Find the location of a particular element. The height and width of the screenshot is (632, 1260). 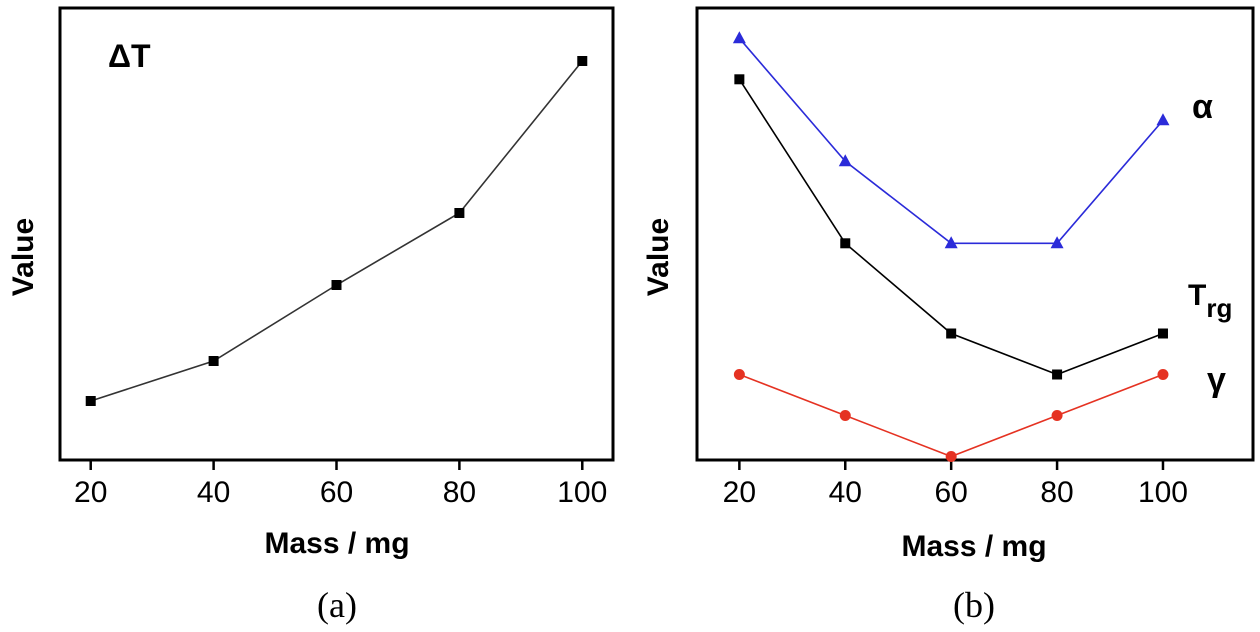

x-tick-label-a-60: 60 is located at coordinates (336, 492).